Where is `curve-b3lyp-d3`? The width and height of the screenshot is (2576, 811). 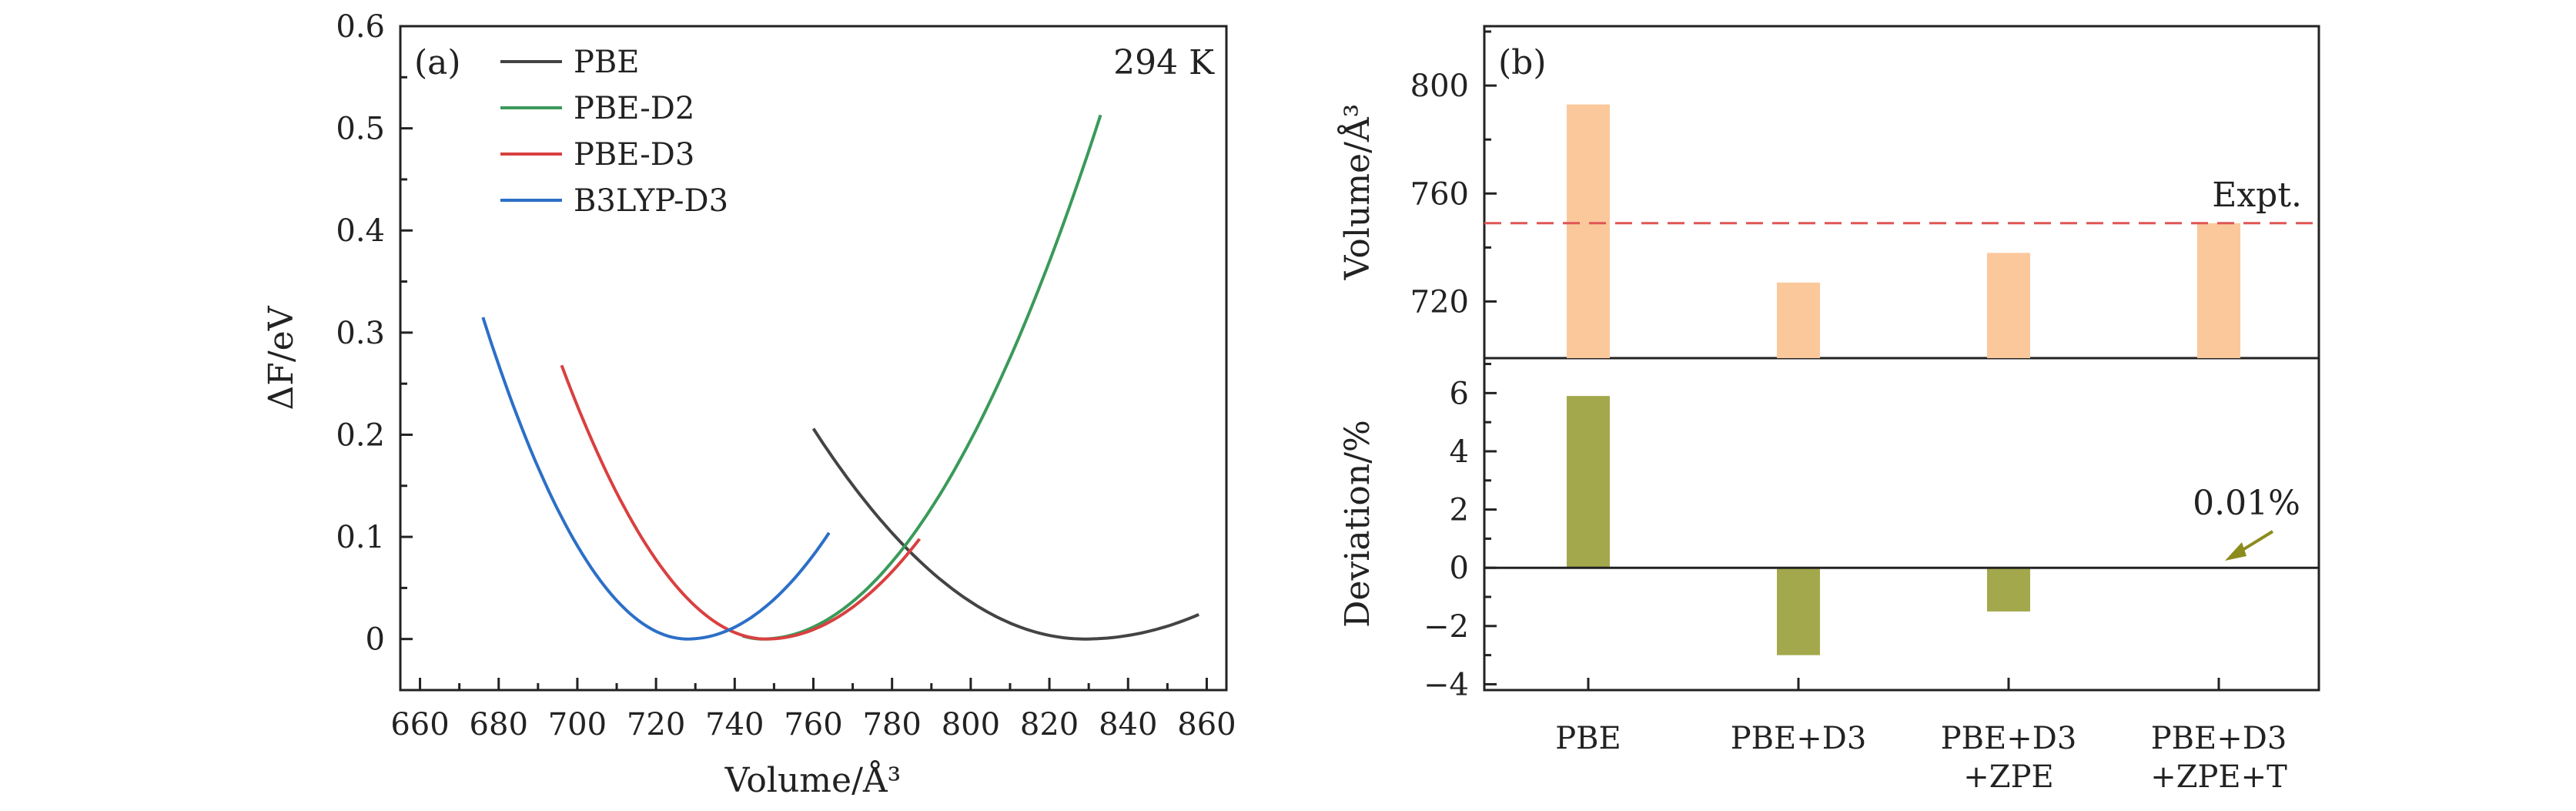 curve-b3lyp-d3 is located at coordinates (656, 479).